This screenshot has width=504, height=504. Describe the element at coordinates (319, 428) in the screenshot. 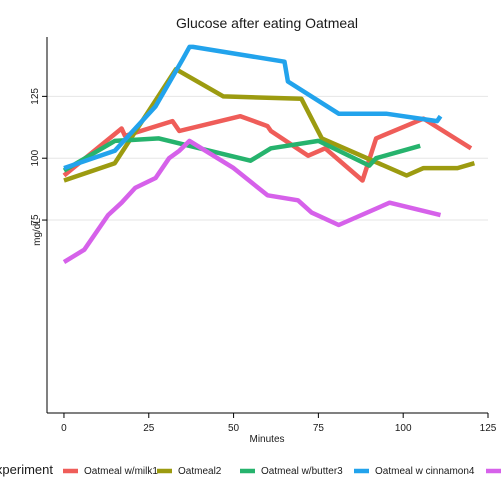

I see `x-tick-label: 75` at that location.